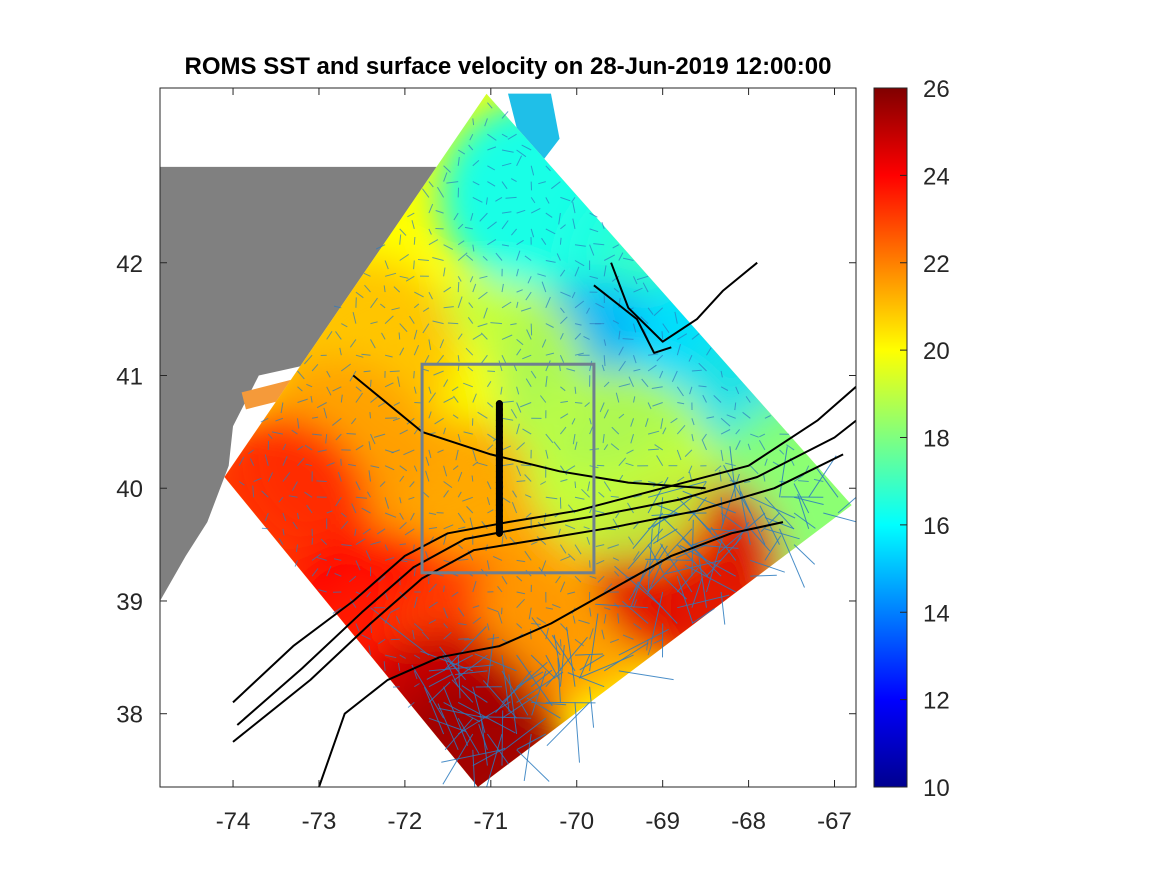  Describe the element at coordinates (936, 351) in the screenshot. I see `colorbar-tick-label: 20` at that location.